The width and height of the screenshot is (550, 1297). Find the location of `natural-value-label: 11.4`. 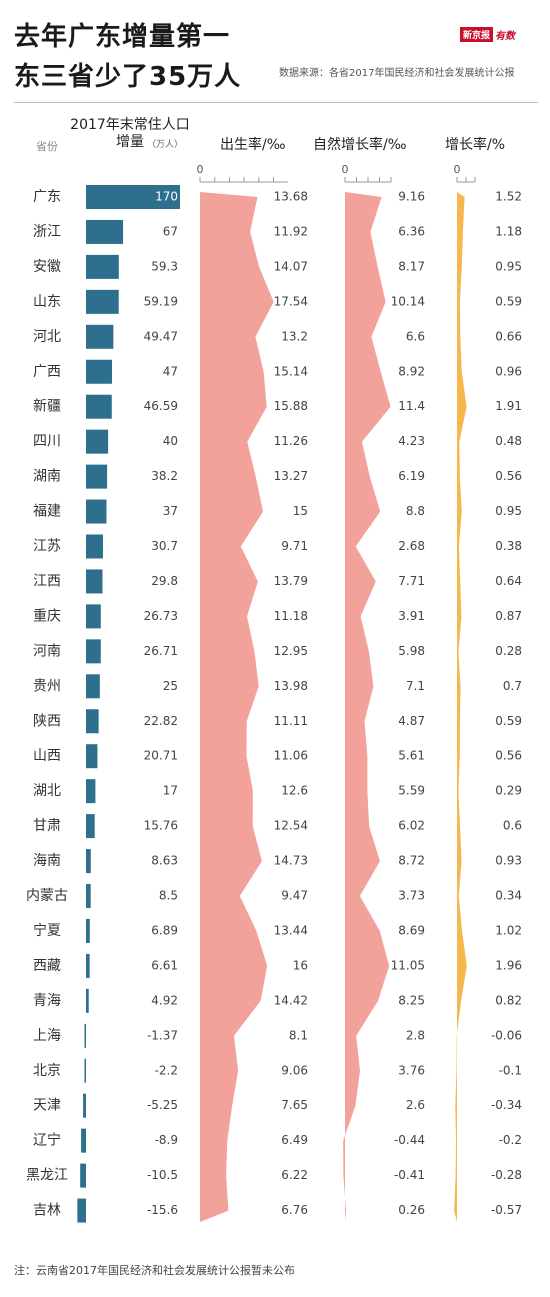

natural-value-label: 11.4 is located at coordinates (411, 406).